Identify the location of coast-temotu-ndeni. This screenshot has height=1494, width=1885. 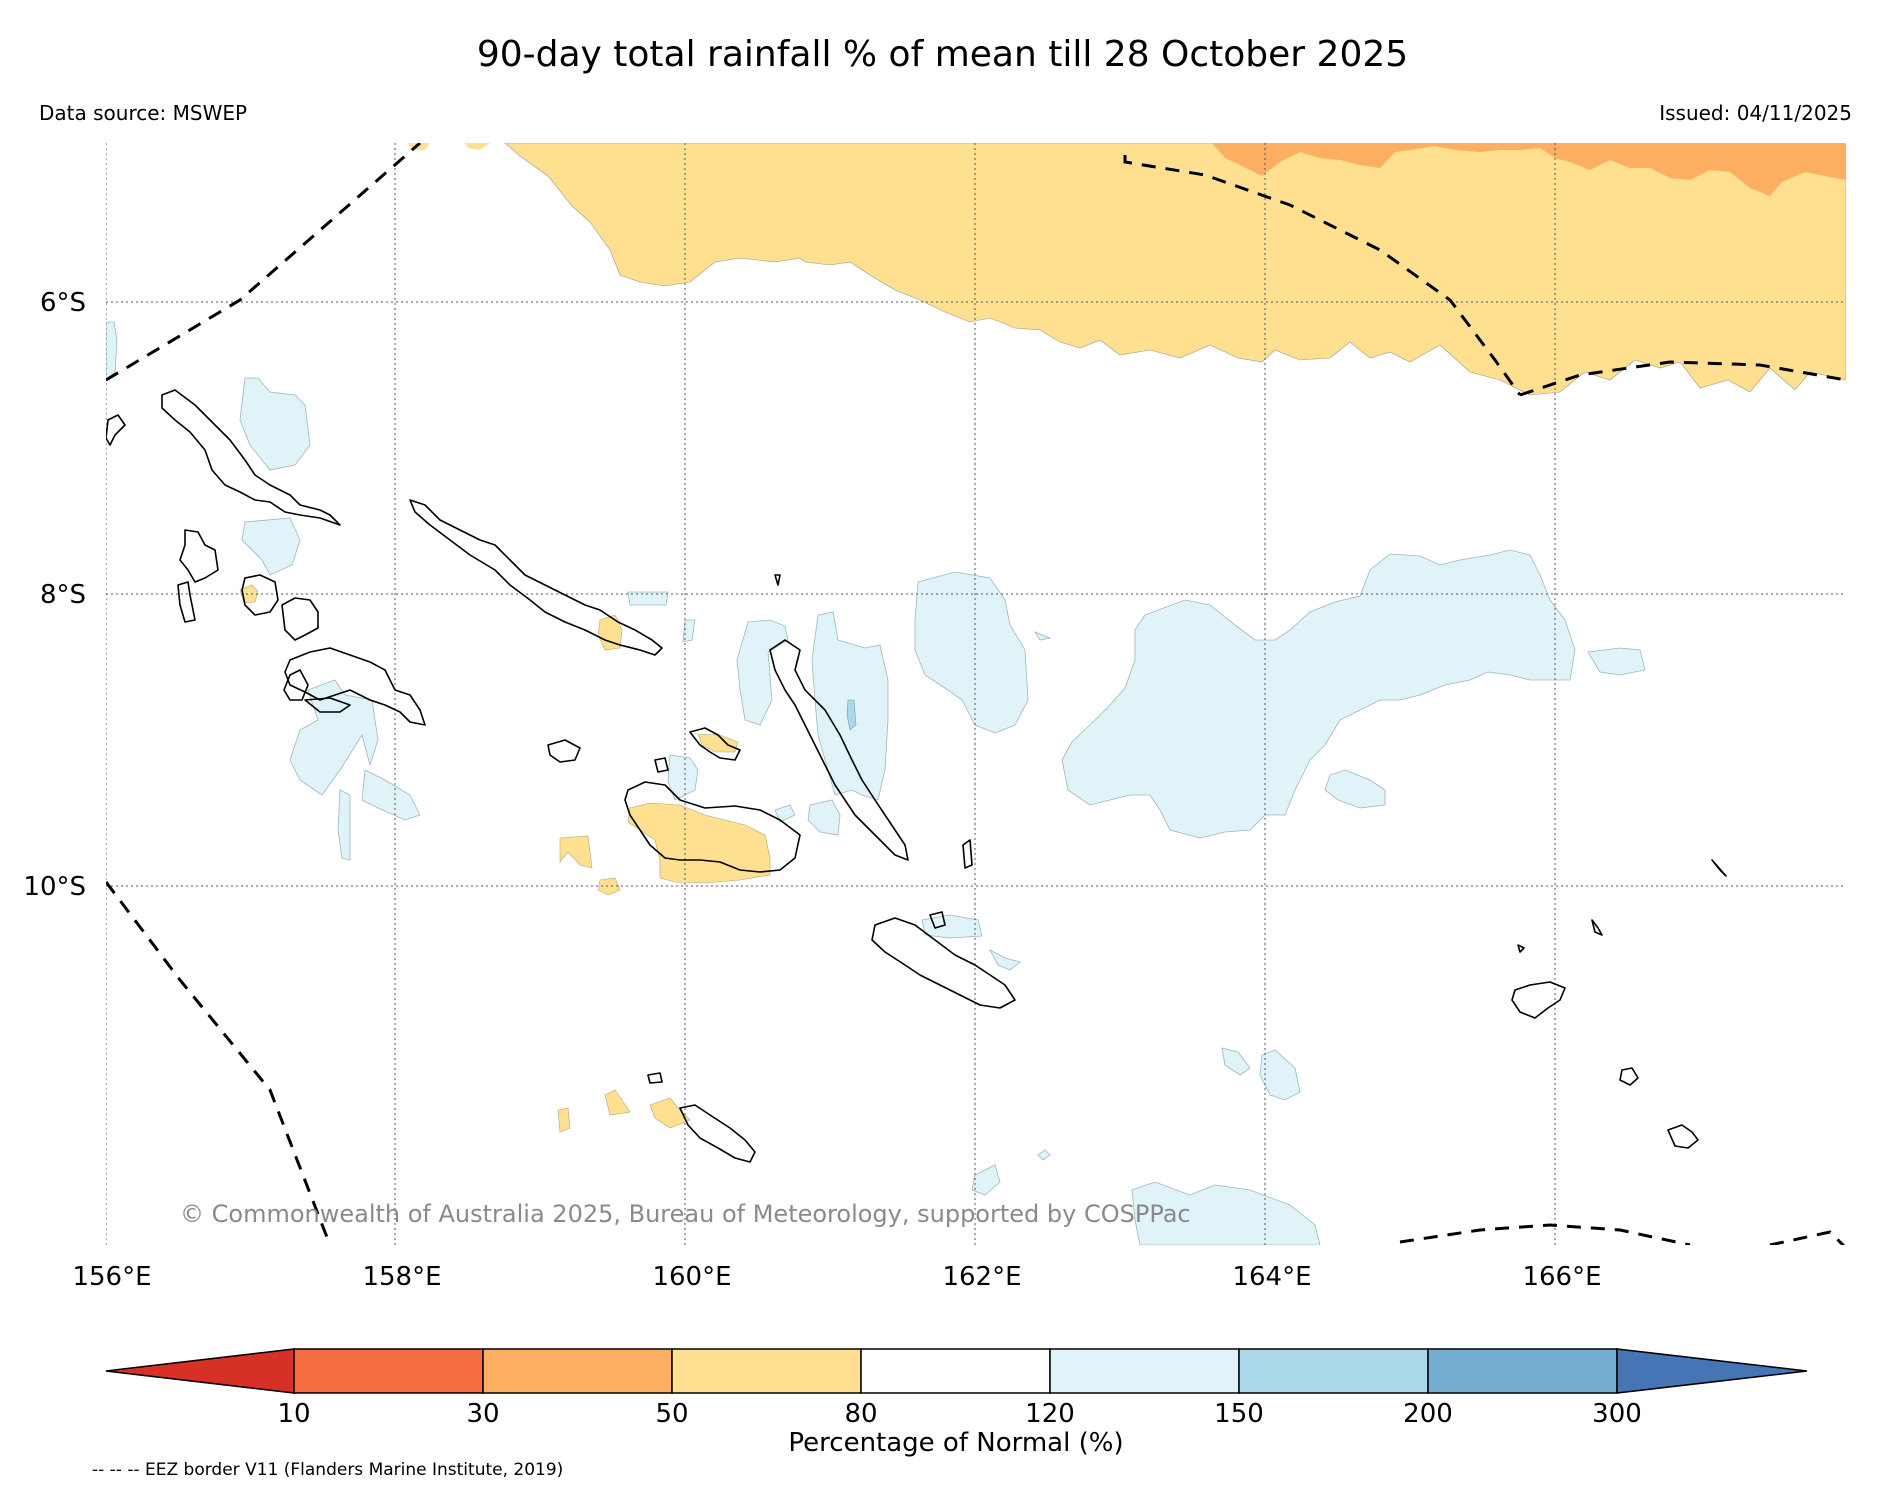
(1538, 1000).